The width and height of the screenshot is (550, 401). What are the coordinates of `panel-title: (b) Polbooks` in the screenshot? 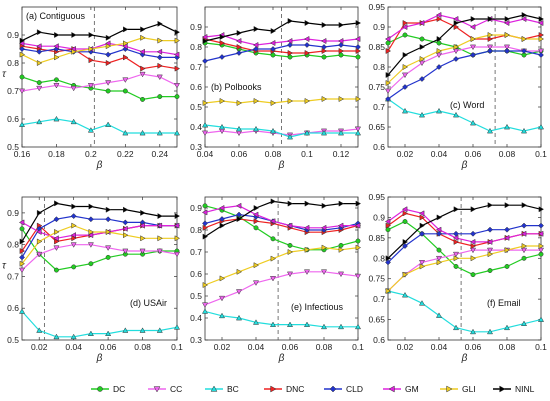 It's located at (236, 87).